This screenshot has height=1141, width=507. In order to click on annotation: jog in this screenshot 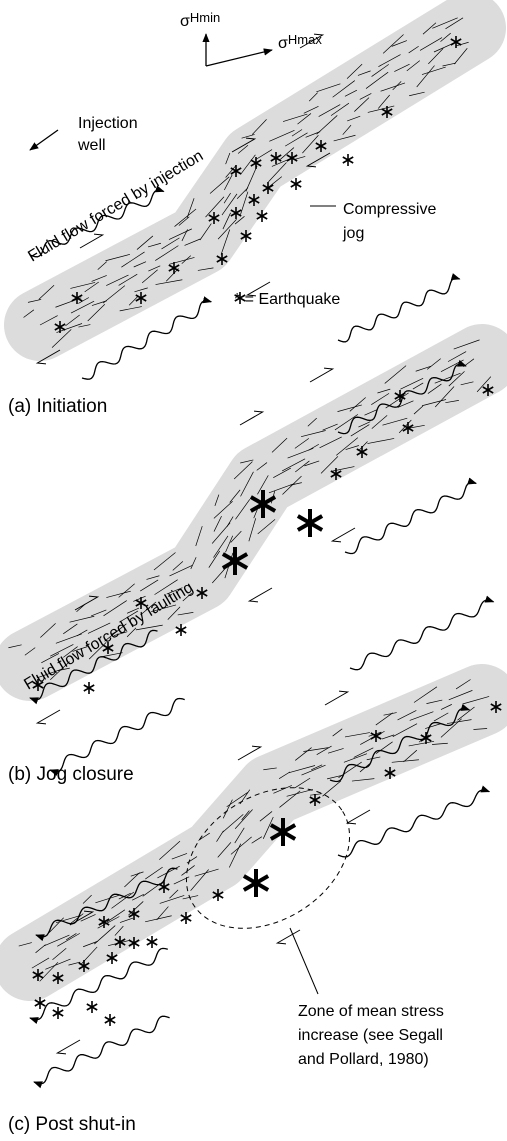, I will do `click(353, 233)`.